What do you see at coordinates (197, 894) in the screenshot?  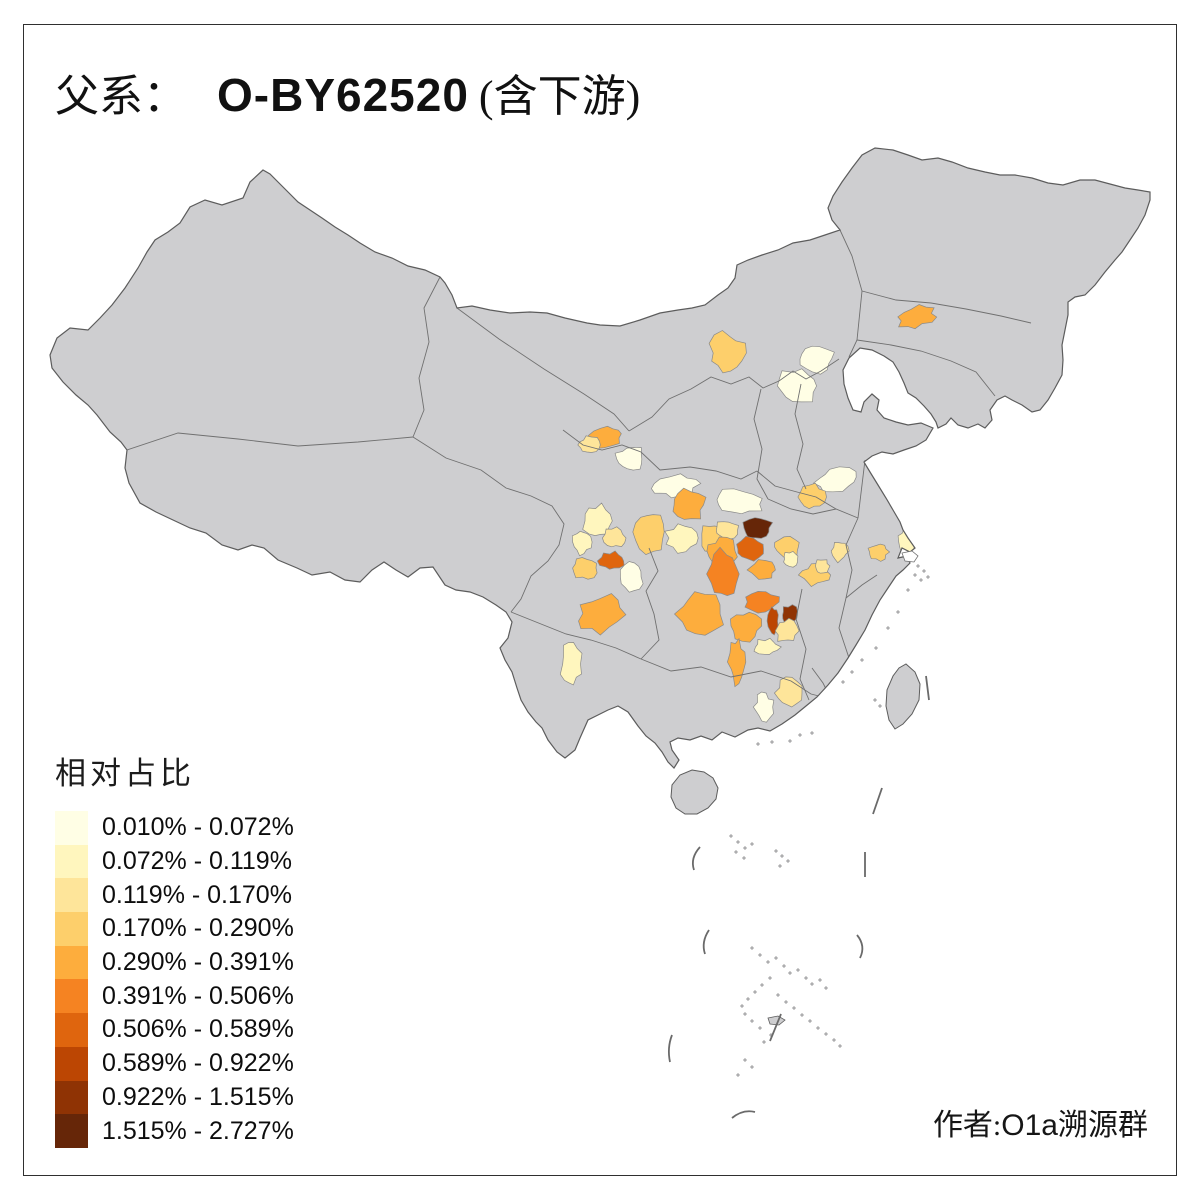 I see `legend-range-label: 0.119% - 0.170%` at bounding box center [197, 894].